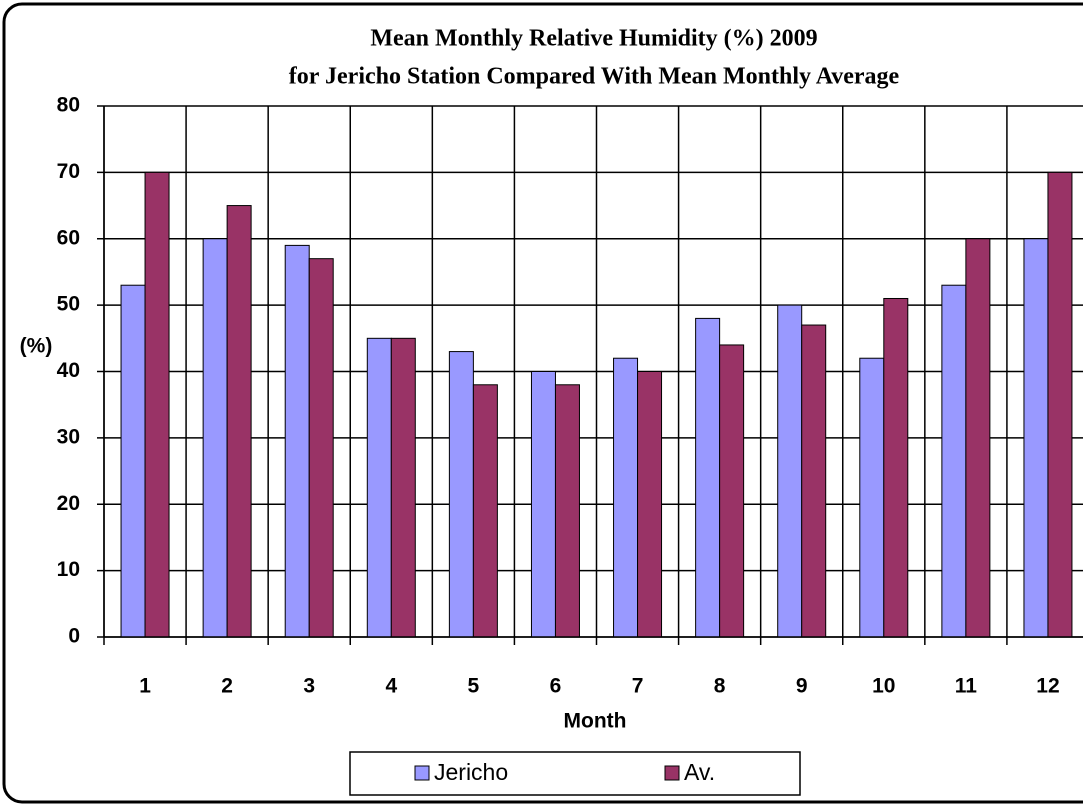  I want to click on x-tick-label: 7, so click(638, 686).